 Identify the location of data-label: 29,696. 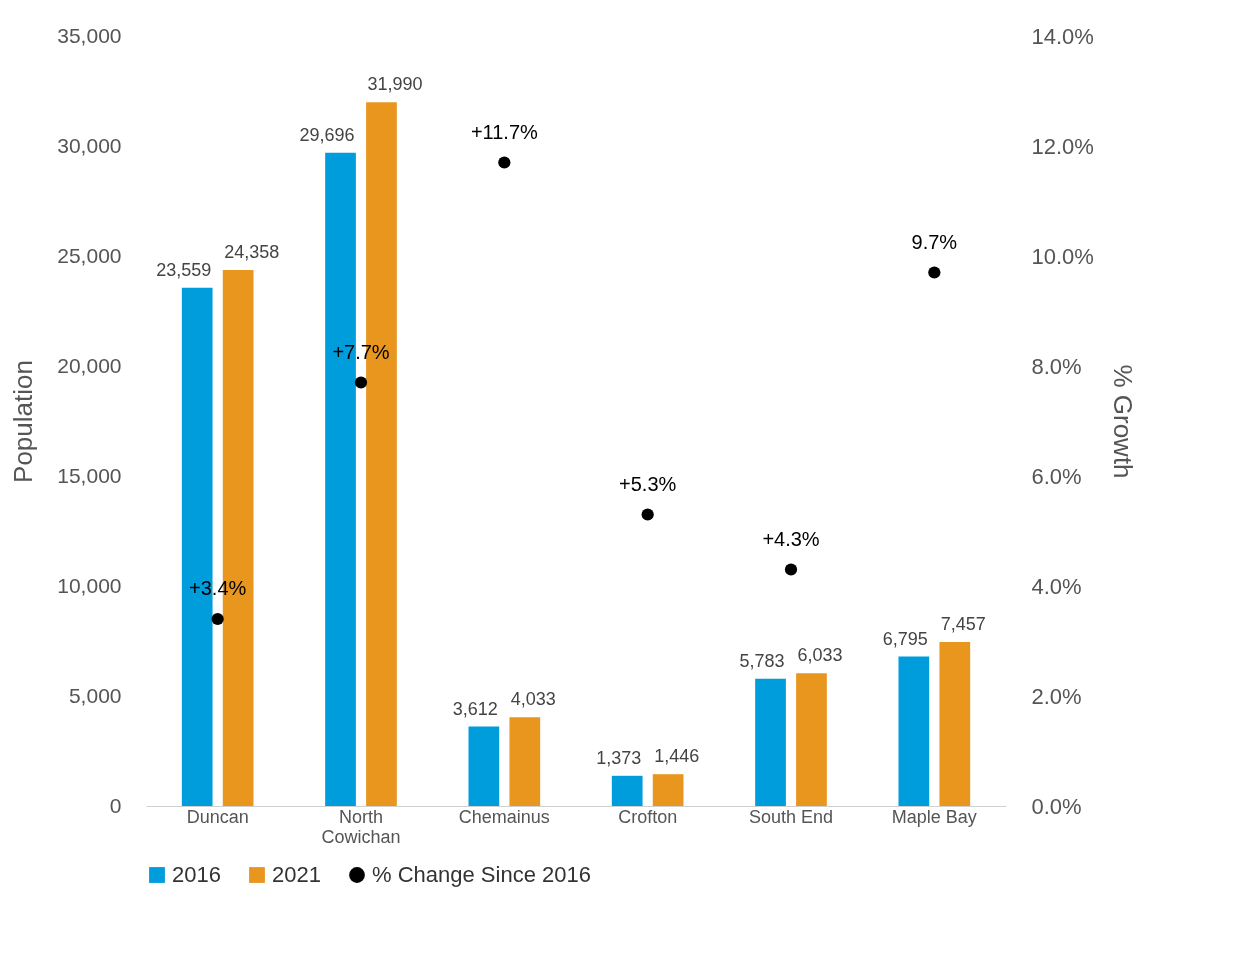
(327, 134).